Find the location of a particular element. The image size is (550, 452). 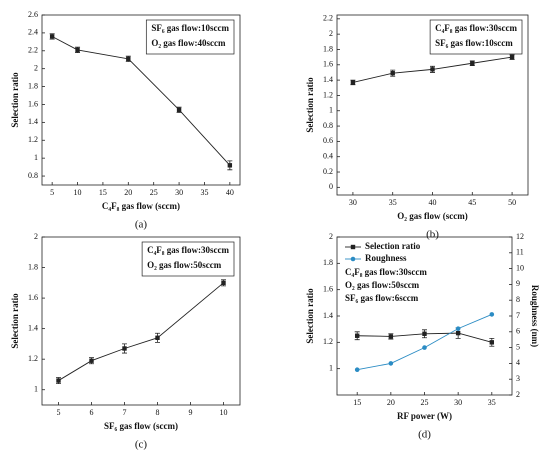

y-tick-label: 0.2 is located at coordinates (328, 171).